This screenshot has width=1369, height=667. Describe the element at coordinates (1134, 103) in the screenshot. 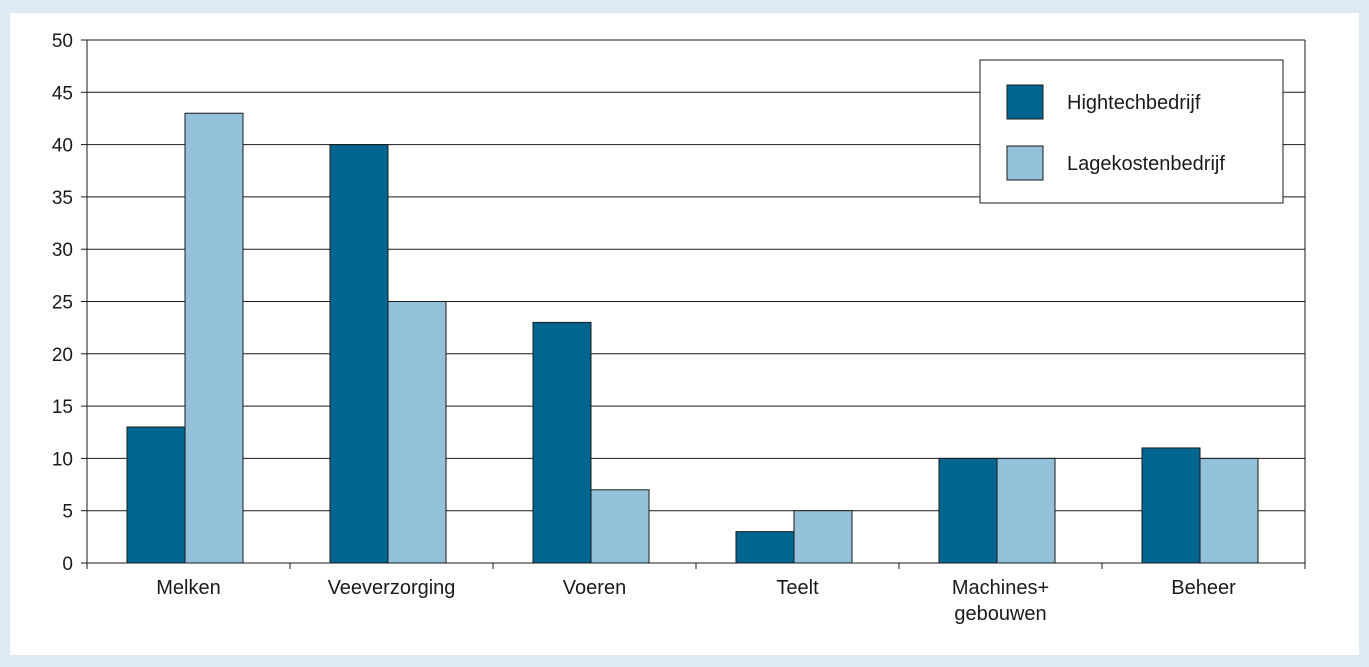

I see `legend-label: Hightechbedrijf` at that location.